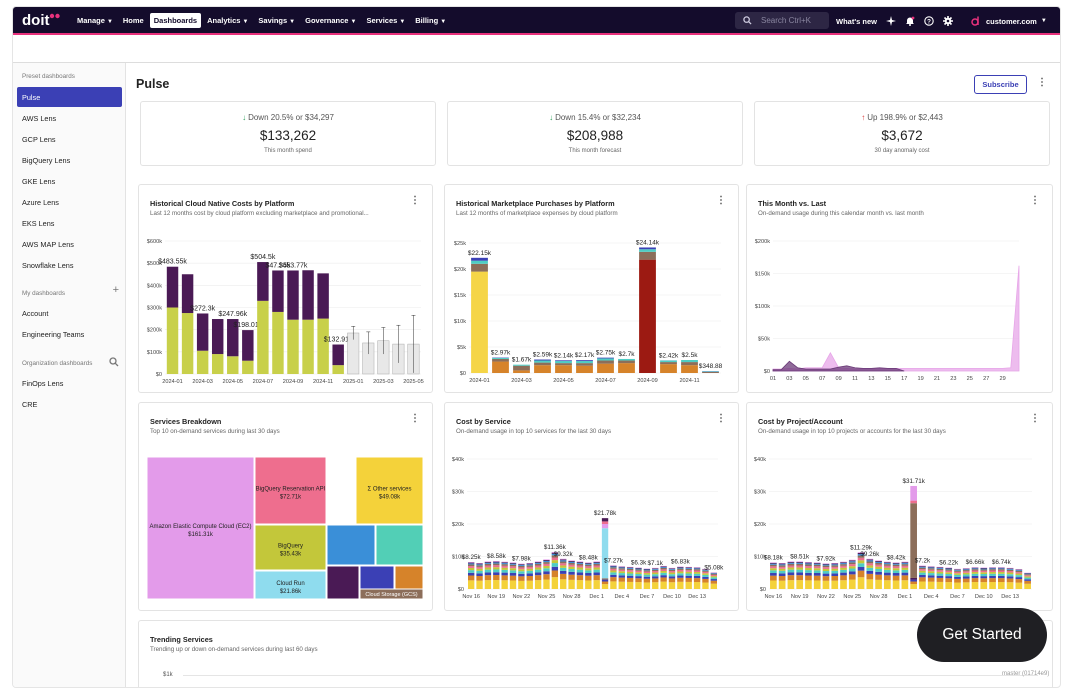 This screenshot has width=1073, height=696. Describe the element at coordinates (782, 20) in the screenshot. I see `search-box: Search Ctrl+K` at that location.